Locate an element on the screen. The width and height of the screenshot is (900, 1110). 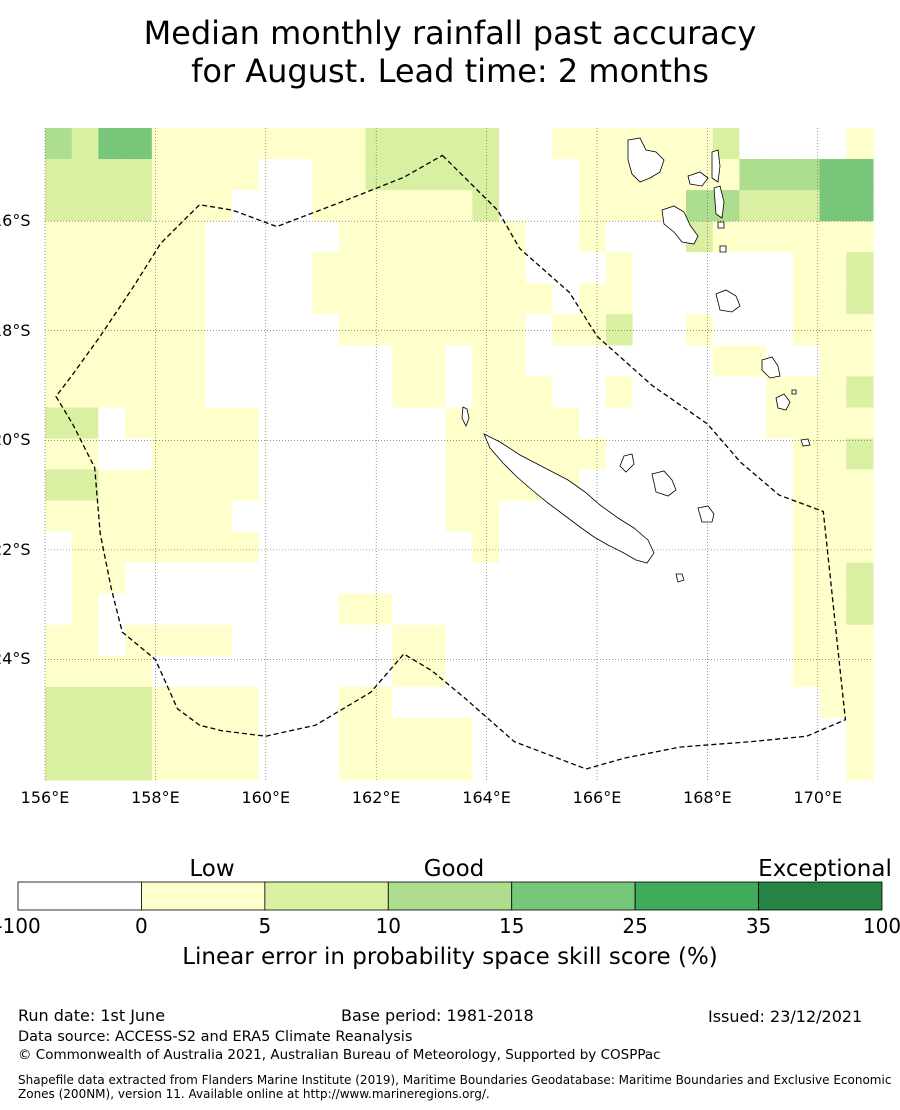
longitude-tick-label: 166°E is located at coordinates (597, 797).